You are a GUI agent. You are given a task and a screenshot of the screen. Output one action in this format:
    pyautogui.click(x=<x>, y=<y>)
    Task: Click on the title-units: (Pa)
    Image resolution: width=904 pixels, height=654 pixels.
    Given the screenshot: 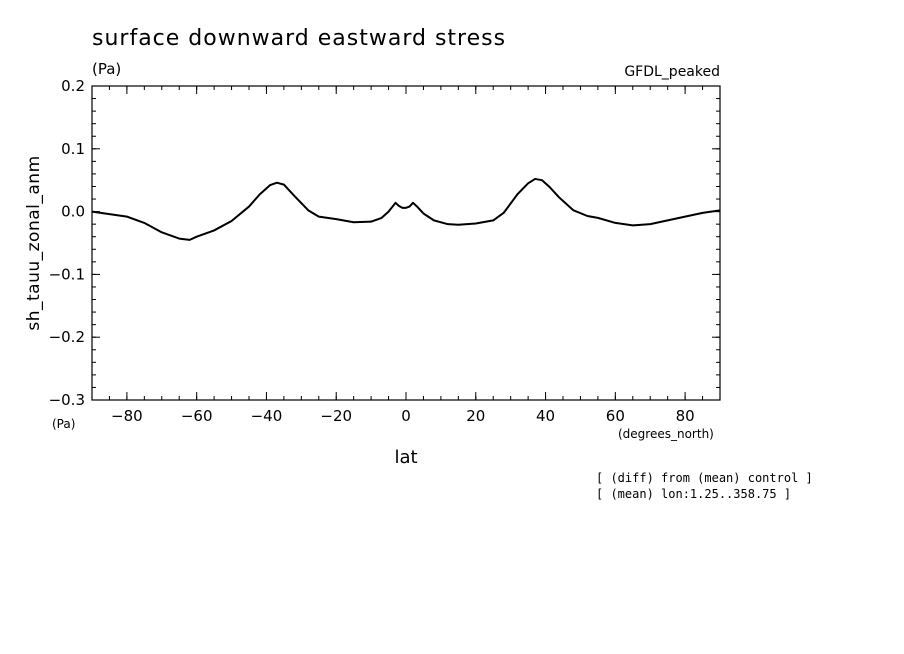 What is the action you would take?
    pyautogui.click(x=106, y=69)
    